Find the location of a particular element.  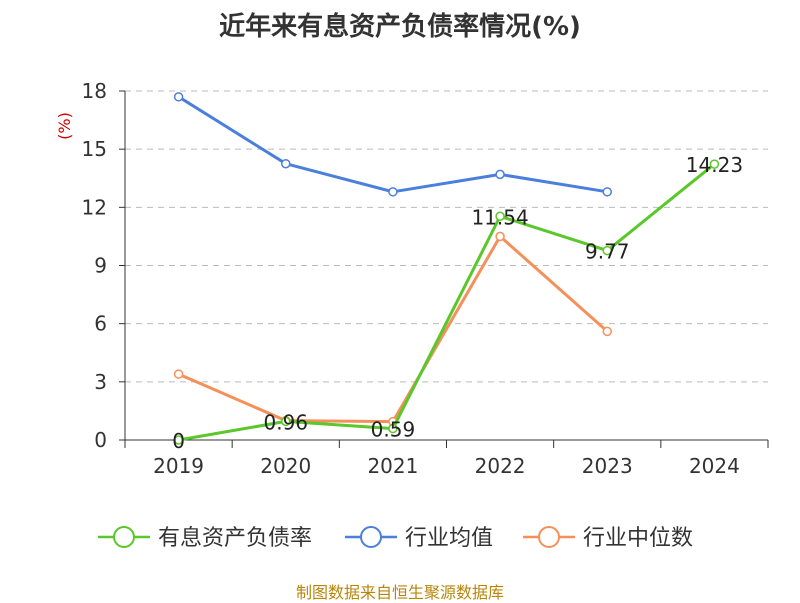

legend: 有息资产负债率 行业均值 行业中位数 is located at coordinates (395, 538).